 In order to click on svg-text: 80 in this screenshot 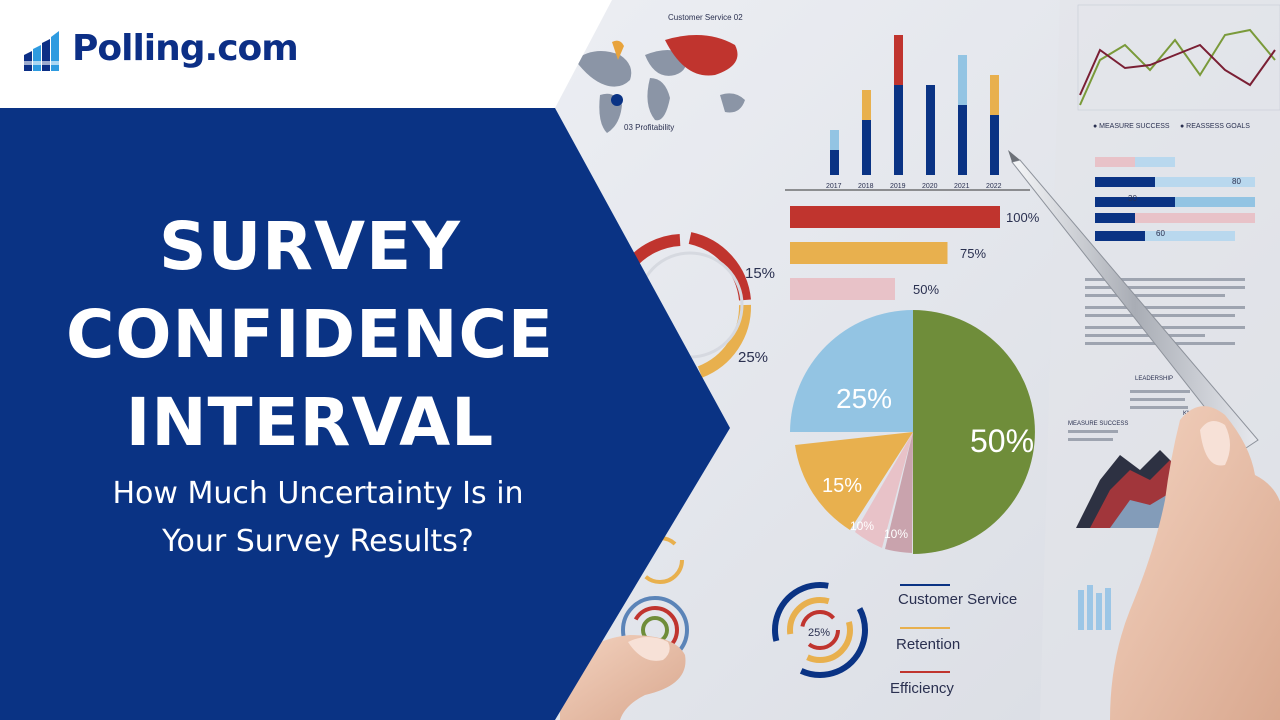, I will do `click(1236, 181)`.